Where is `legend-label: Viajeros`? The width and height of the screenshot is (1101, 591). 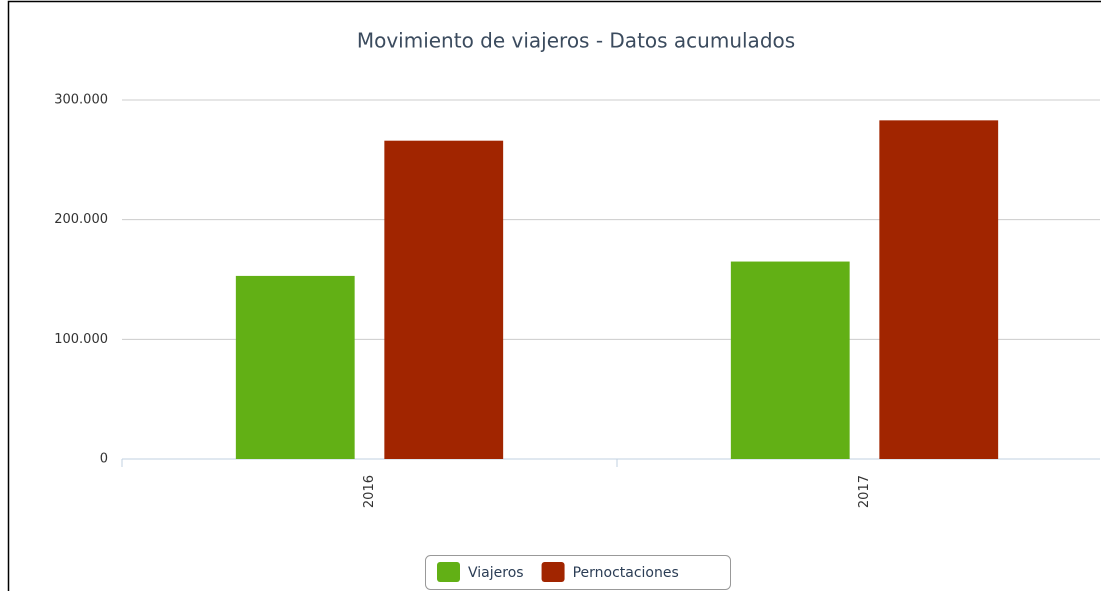
legend-label: Viajeros is located at coordinates (496, 573).